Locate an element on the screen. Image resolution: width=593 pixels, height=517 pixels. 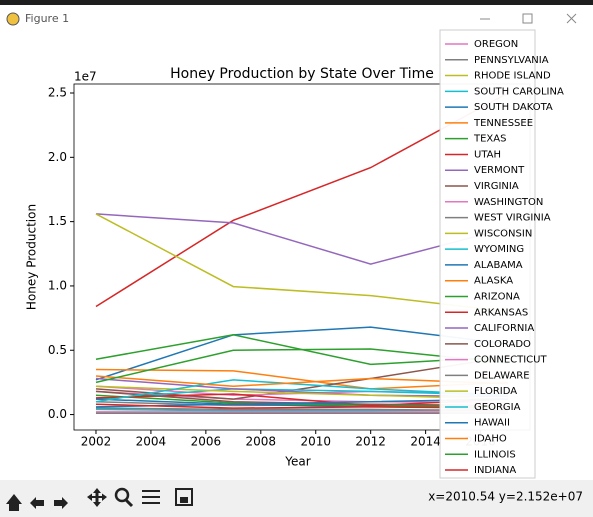
top-strip is located at coordinates (296, 2).